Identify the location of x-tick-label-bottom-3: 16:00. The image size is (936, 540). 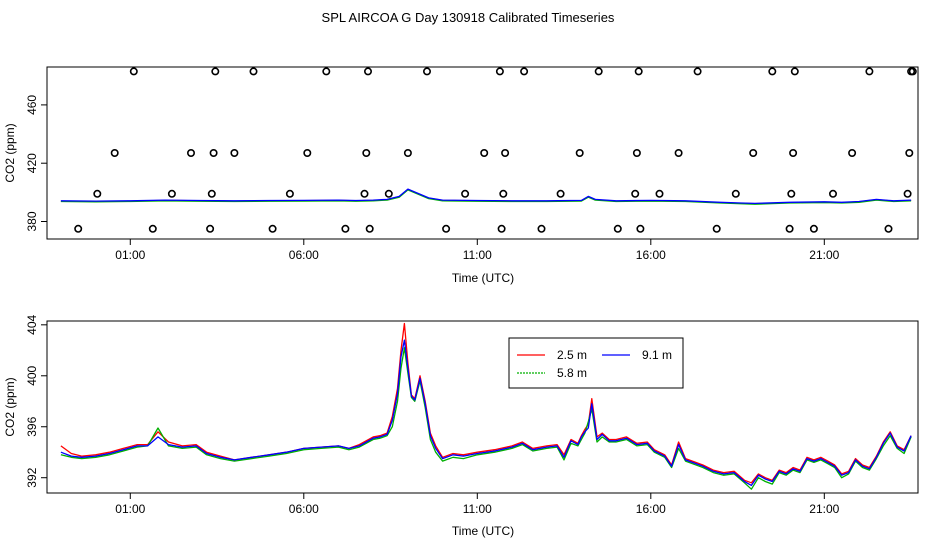
(651, 509).